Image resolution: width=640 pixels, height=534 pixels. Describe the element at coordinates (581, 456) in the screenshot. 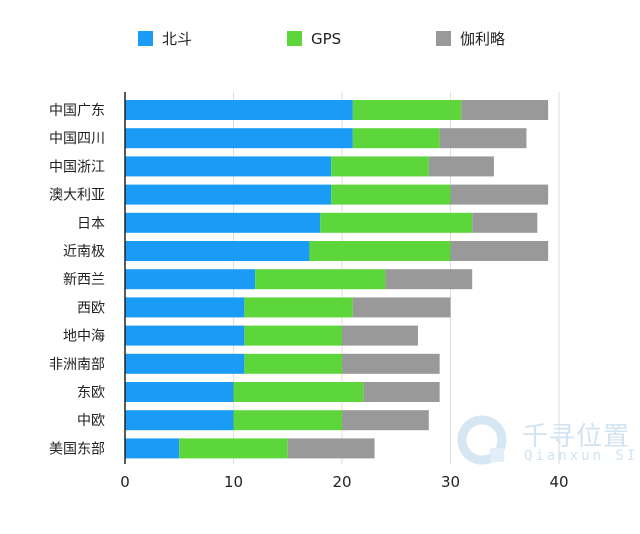

I see `watermark-subtitle: Qianxun SI` at that location.